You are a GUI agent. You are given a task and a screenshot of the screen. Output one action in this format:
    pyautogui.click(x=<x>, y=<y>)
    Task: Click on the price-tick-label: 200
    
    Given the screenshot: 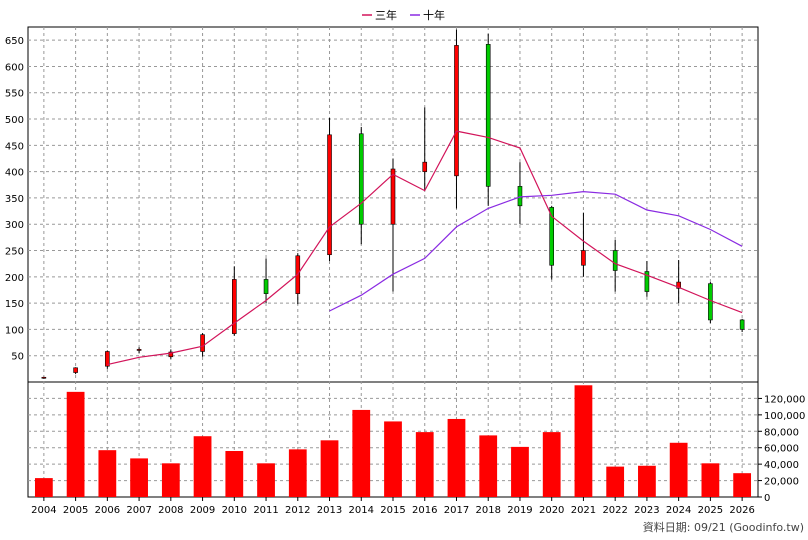 What is the action you would take?
    pyautogui.click(x=14, y=278)
    